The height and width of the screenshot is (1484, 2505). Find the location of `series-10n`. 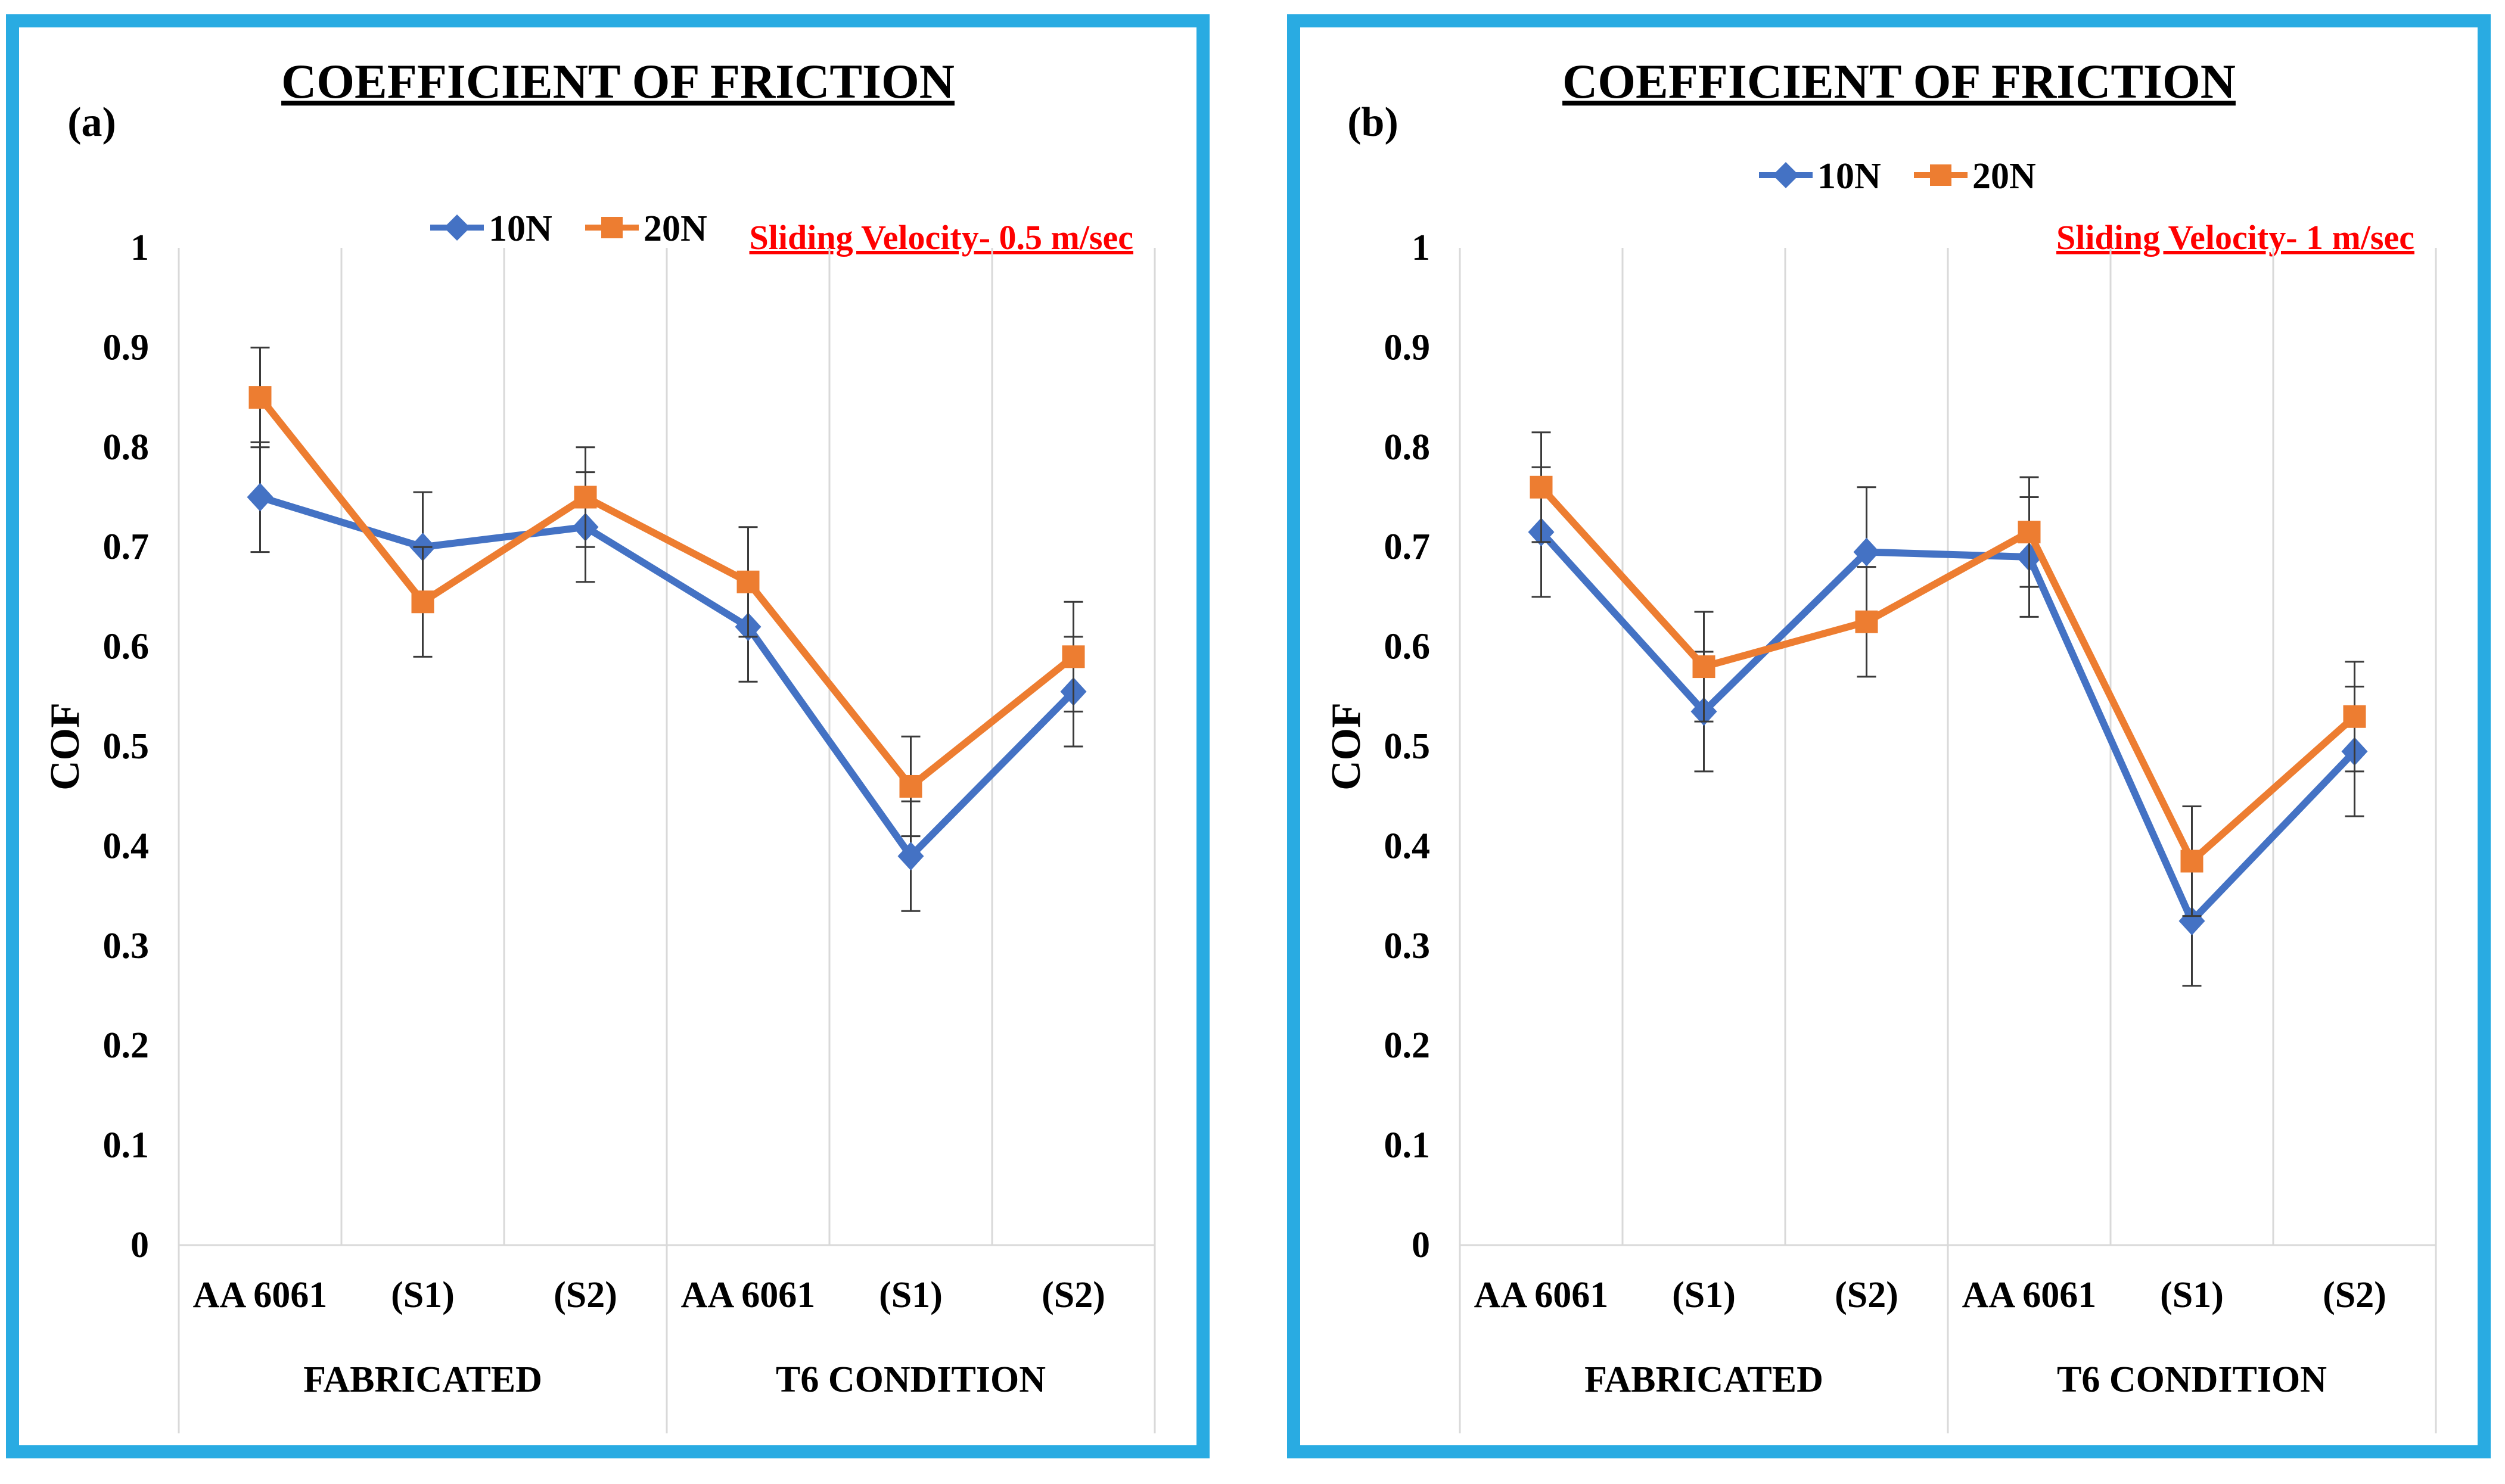

series-10n is located at coordinates (1948, 726).